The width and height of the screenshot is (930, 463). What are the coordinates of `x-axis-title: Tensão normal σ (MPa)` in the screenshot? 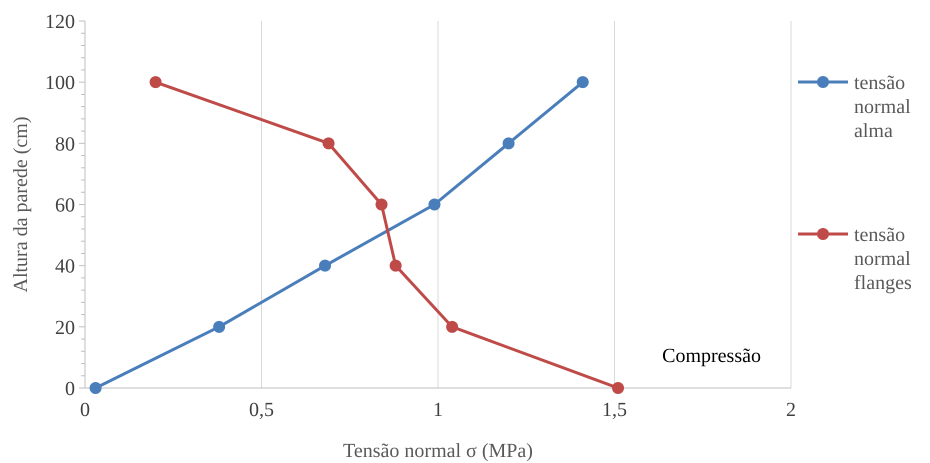 It's located at (438, 451).